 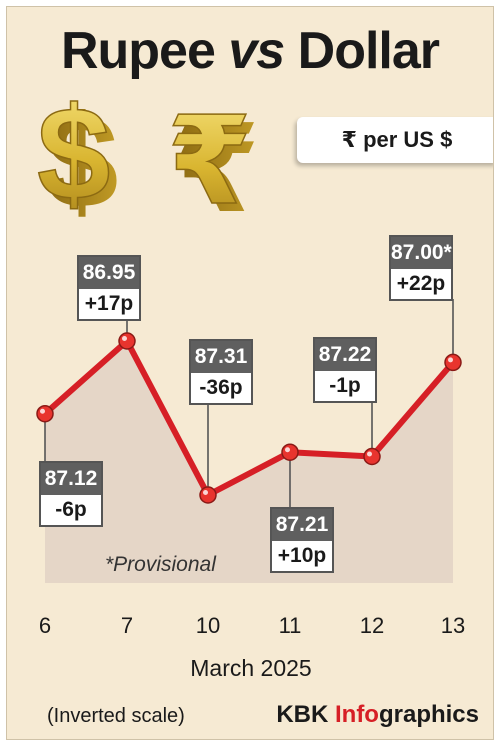 I want to click on data-label-value: 87.21, so click(x=302, y=525).